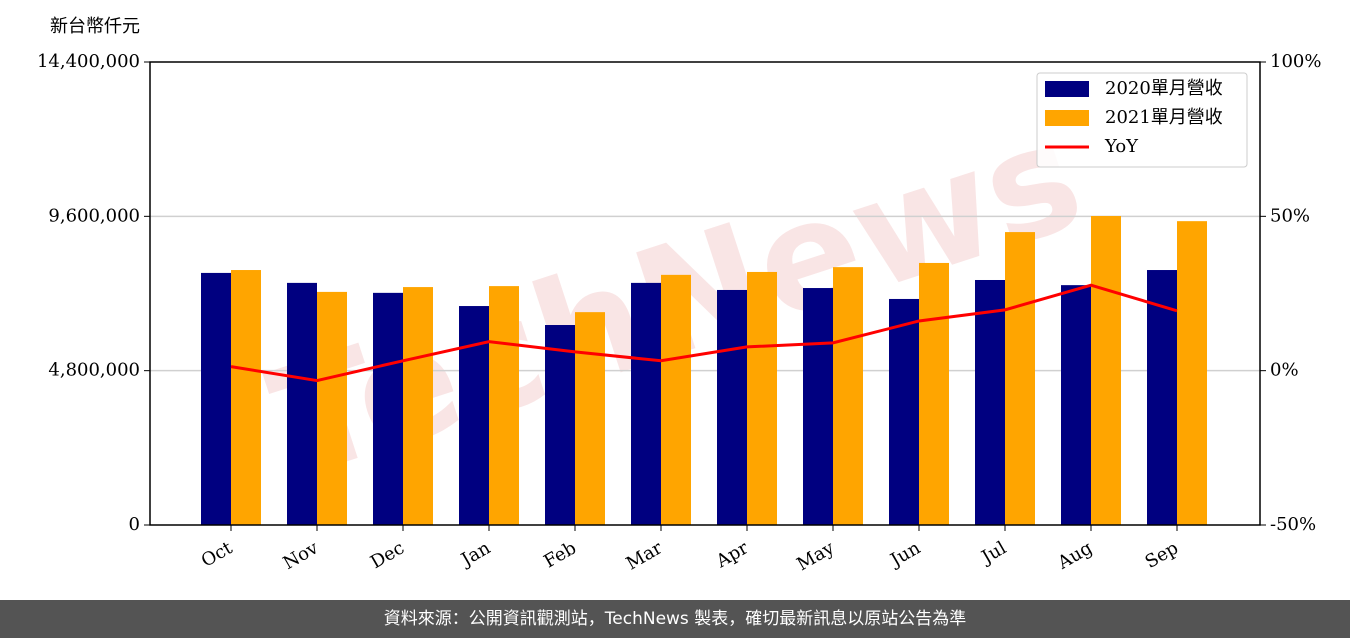 The height and width of the screenshot is (638, 1350). Describe the element at coordinates (1162, 554) in the screenshot. I see `x-tick-label: Sep` at that location.